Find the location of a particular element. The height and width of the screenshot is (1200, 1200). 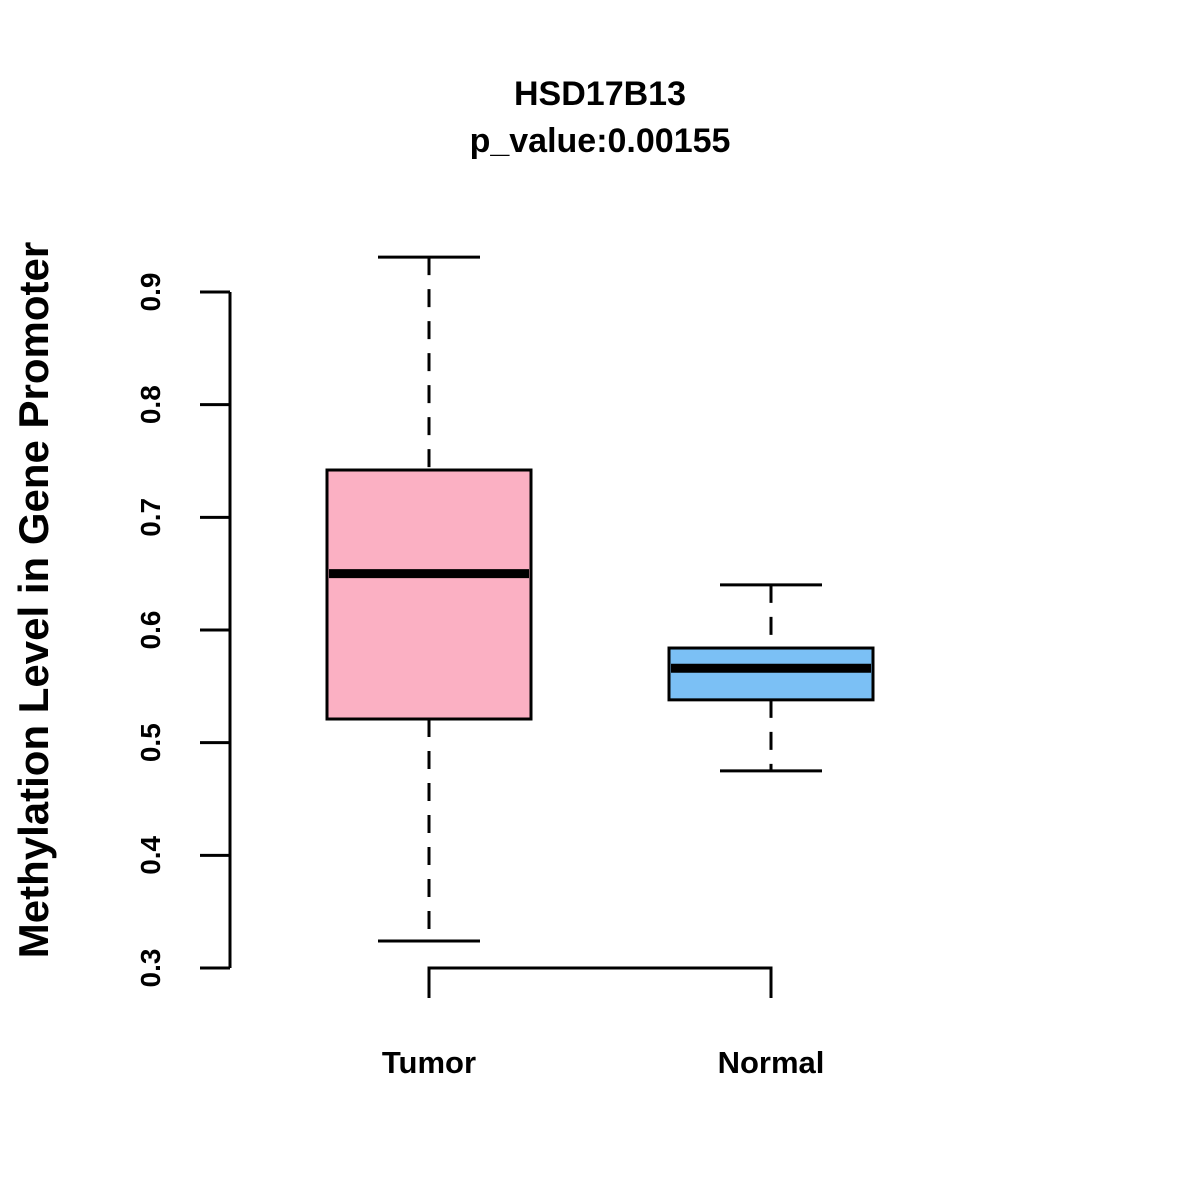

x-labels: Tumor Normal is located at coordinates (603, 1062).